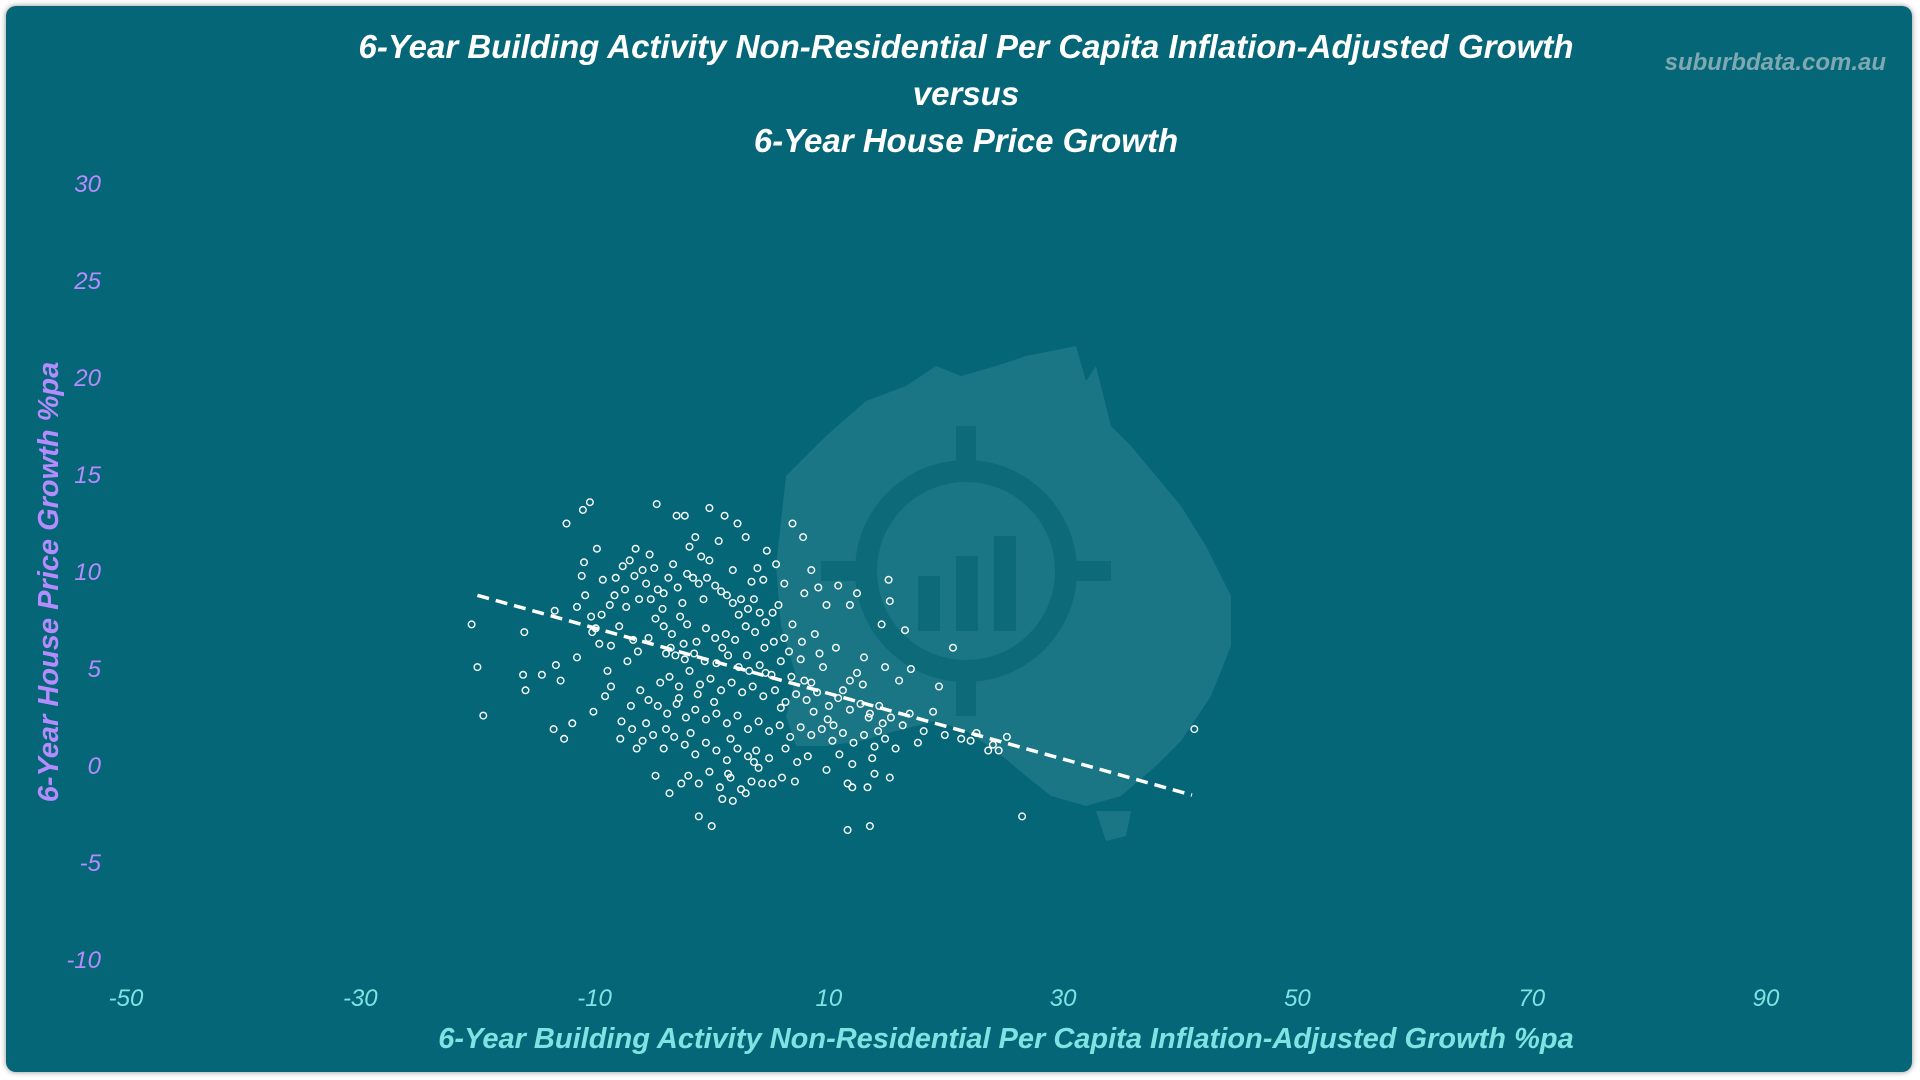 The width and height of the screenshot is (1920, 1080). Describe the element at coordinates (49, 582) in the screenshot. I see `y-axis-title: 6-Year House Price Growth %pa` at that location.